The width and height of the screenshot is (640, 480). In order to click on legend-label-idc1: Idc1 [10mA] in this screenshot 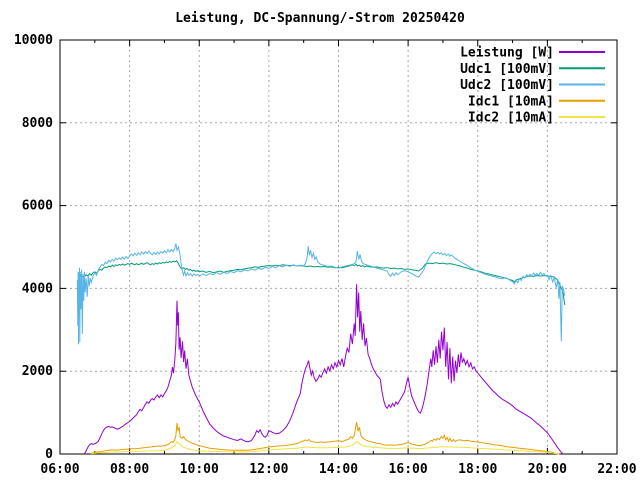, I will do `click(511, 101)`.